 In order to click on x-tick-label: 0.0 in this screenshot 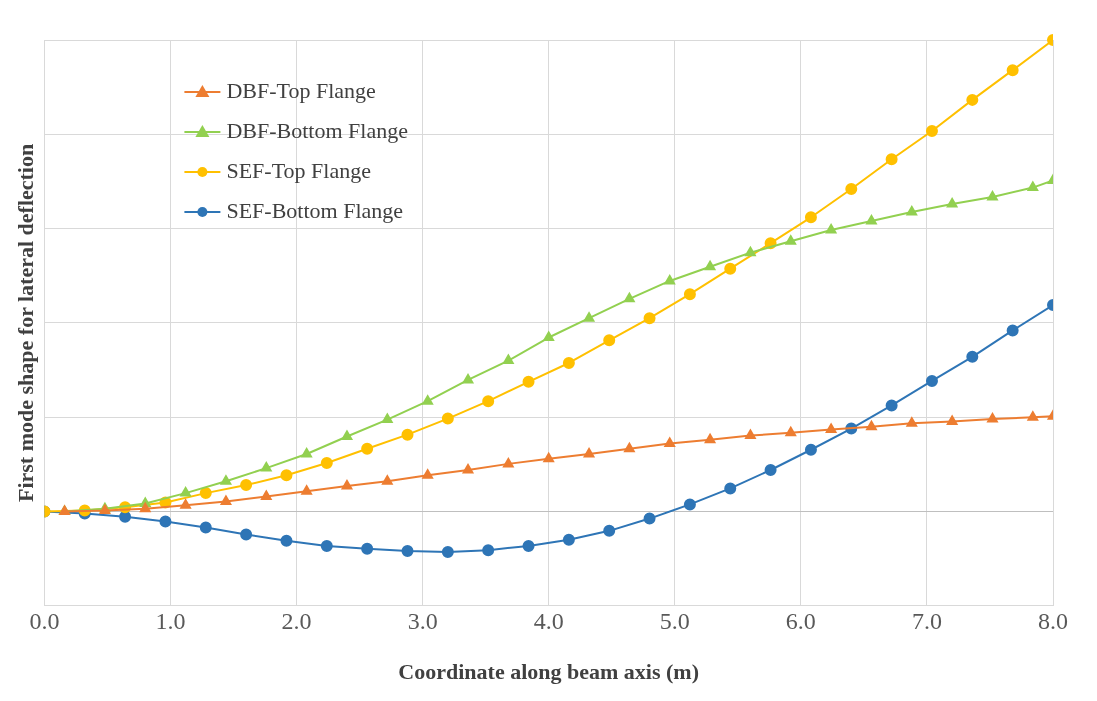, I will do `click(44, 621)`.